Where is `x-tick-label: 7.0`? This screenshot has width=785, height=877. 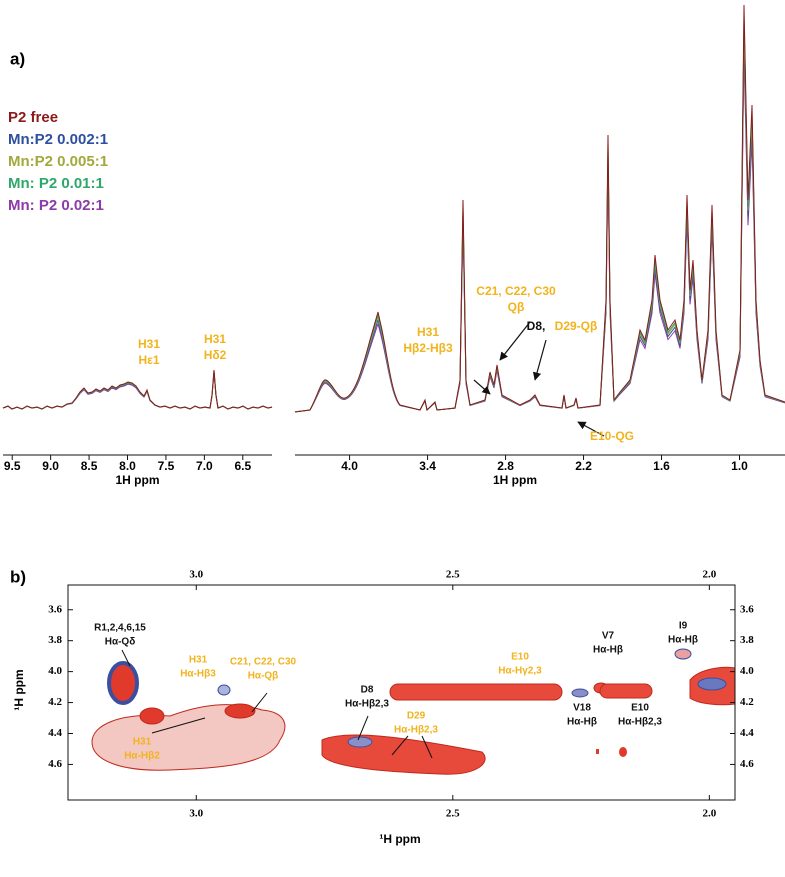
x-tick-label: 7.0 is located at coordinates (204, 466).